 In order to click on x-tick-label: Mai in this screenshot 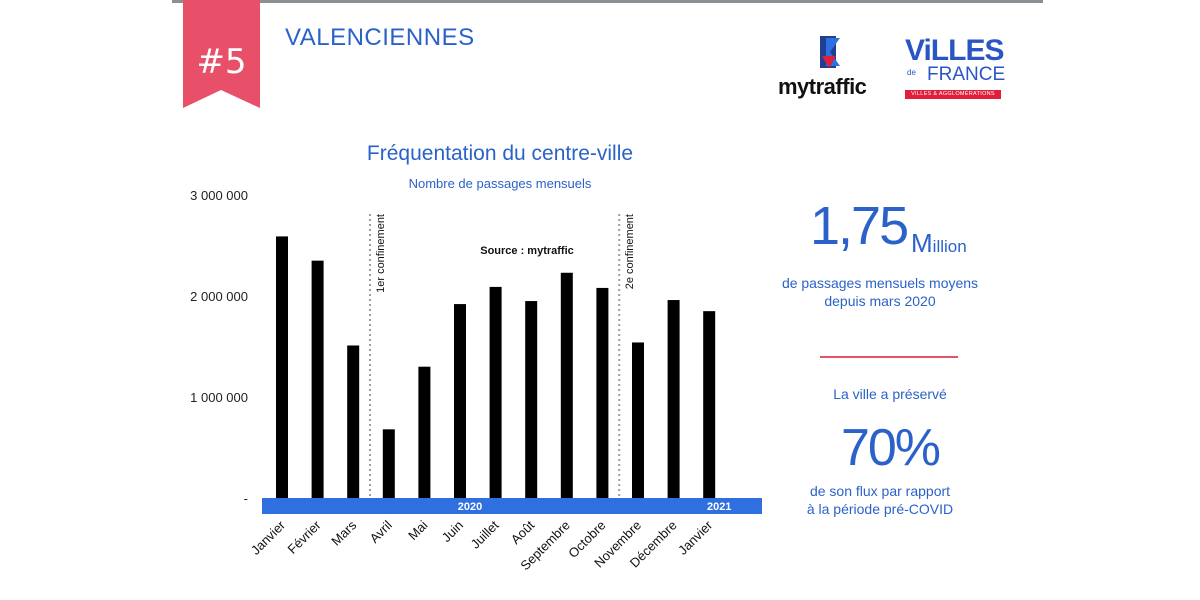, I will do `click(417, 529)`.